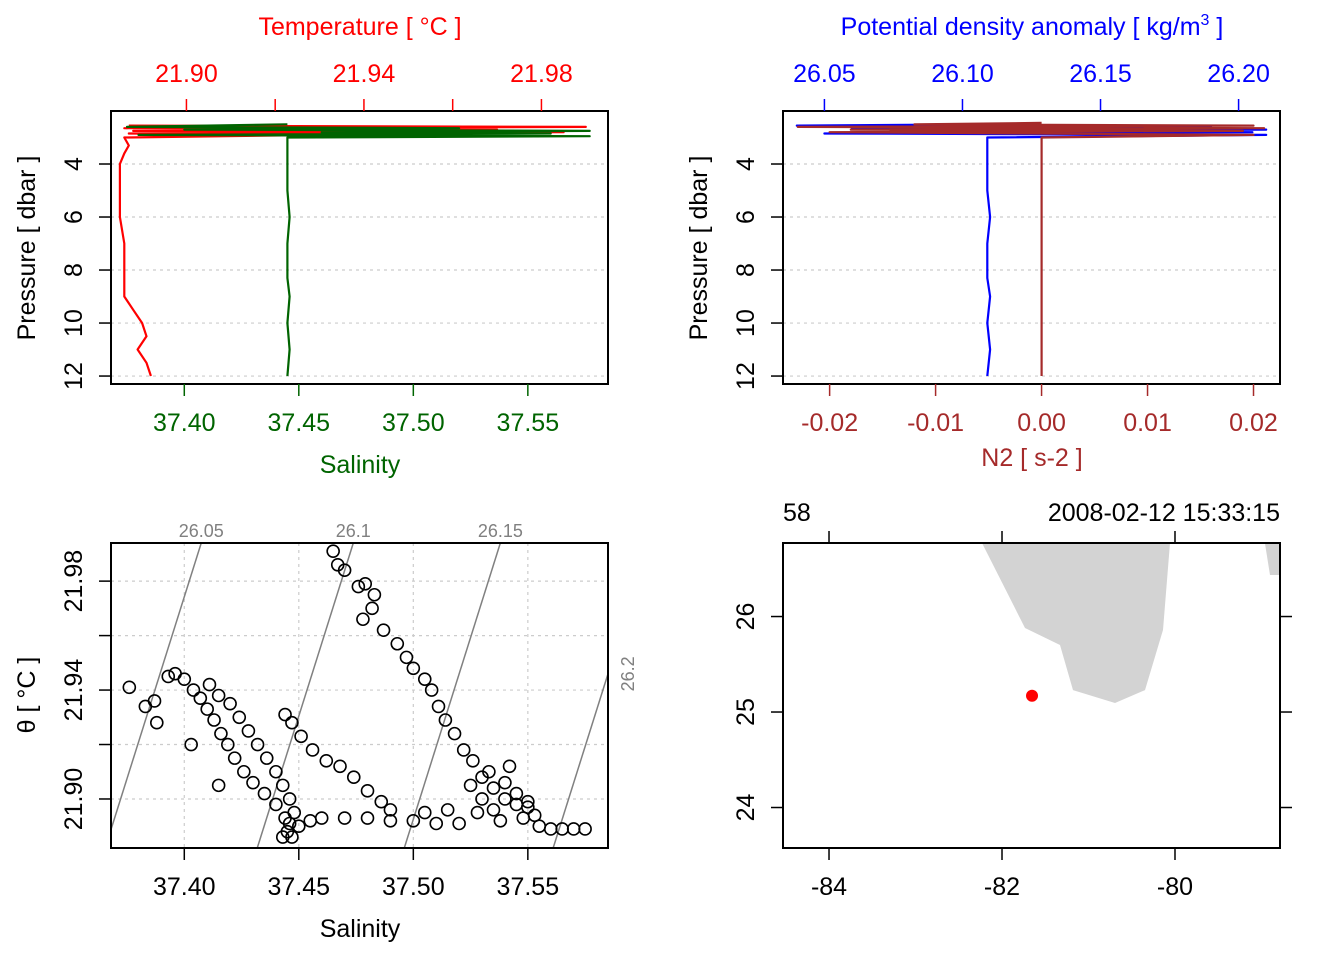 This screenshot has width=1344, height=960. What do you see at coordinates (27, 695) in the screenshot?
I see `theta-axis-title: θ [ °C ]` at bounding box center [27, 695].